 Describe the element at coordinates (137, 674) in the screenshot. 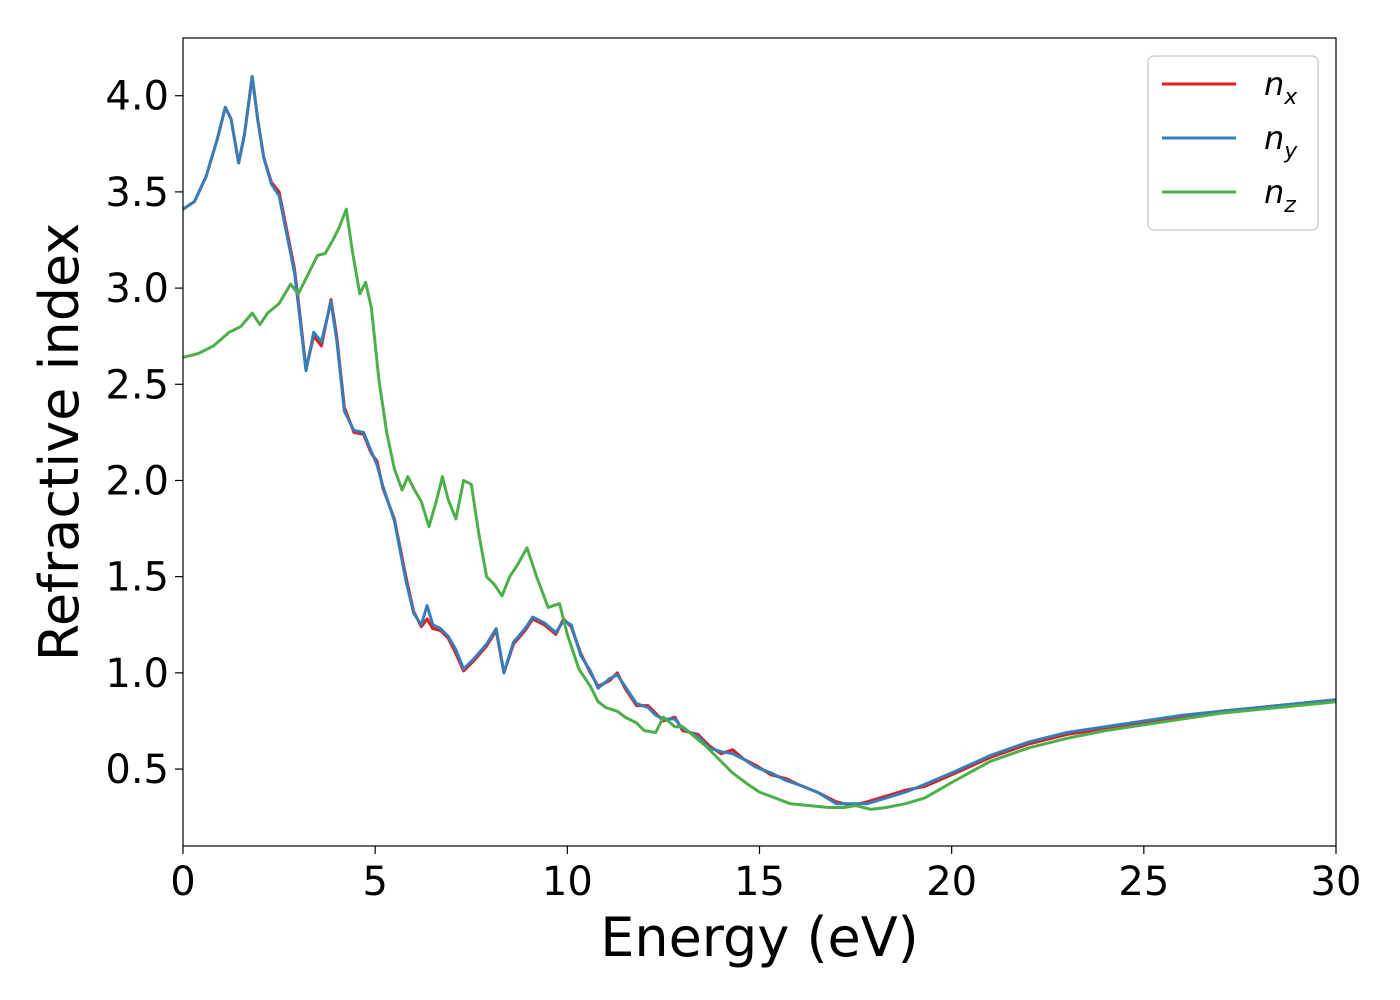

I see `y-tick-label: 1.0` at that location.